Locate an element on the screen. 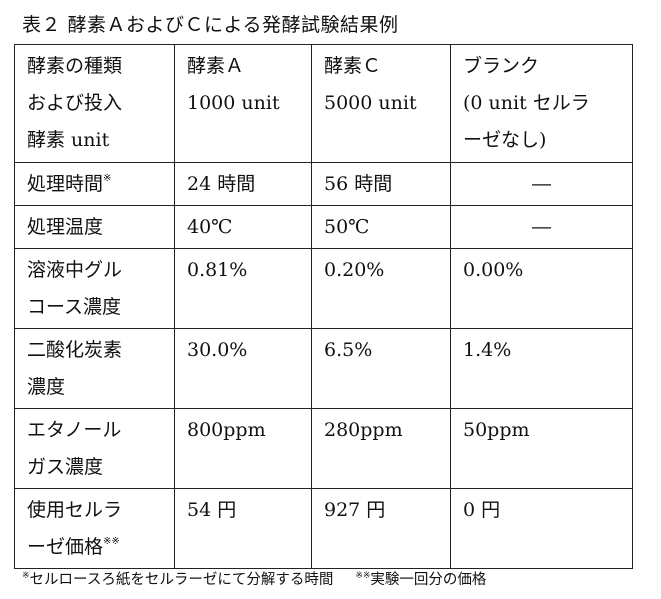 The width and height of the screenshot is (661, 599). row-label-text: ガス濃度 is located at coordinates (65, 467).